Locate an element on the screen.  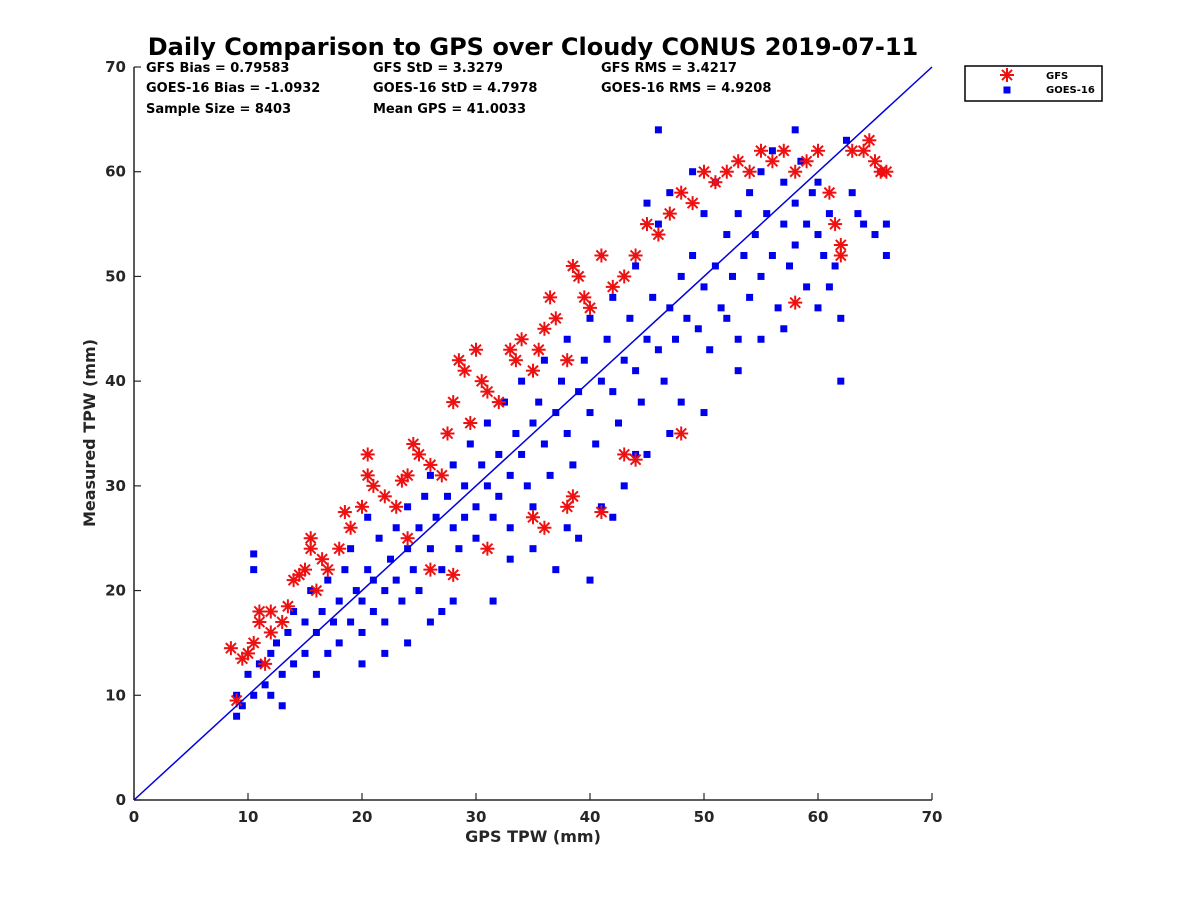
legend: GFS GOES-16 is located at coordinates (1033, 83).